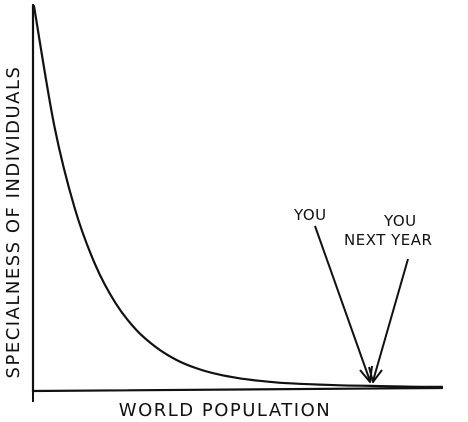  What do you see at coordinates (390, 320) in the screenshot?
I see `annotation-you-next-year-arrow` at bounding box center [390, 320].